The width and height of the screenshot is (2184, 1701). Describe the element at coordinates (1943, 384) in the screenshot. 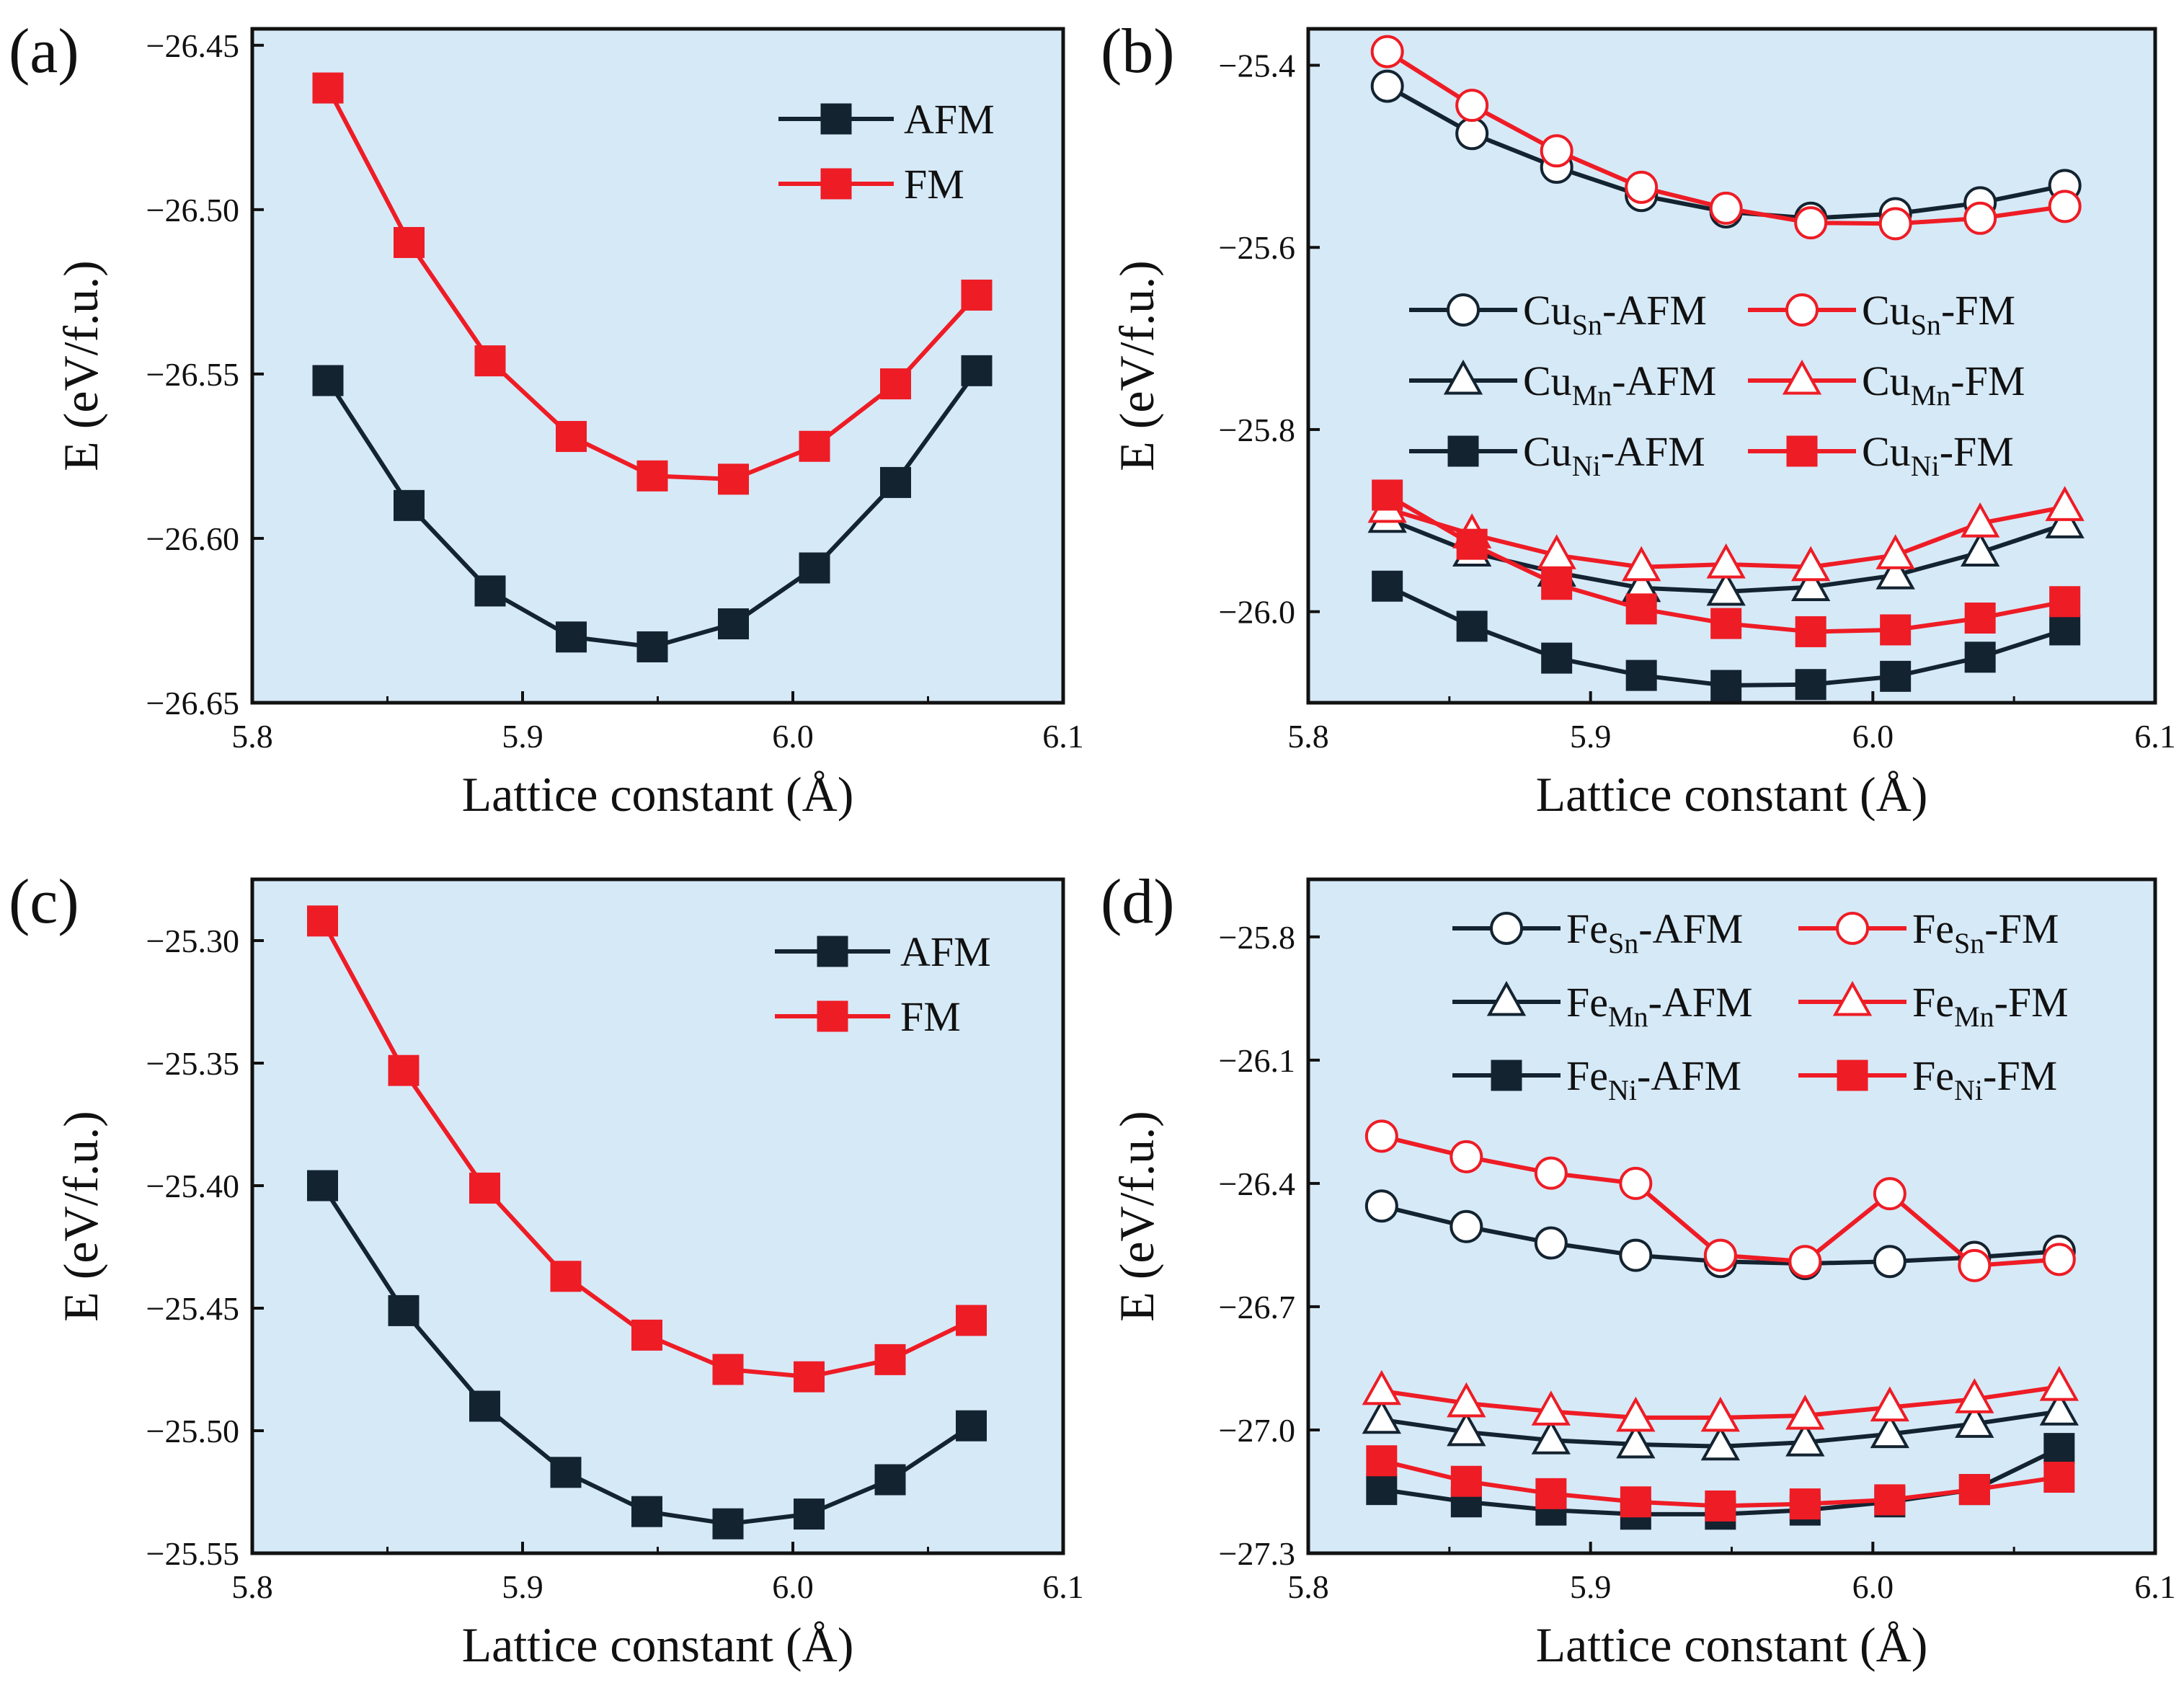

I see `legend-entry-label: CuMn-FM` at that location.